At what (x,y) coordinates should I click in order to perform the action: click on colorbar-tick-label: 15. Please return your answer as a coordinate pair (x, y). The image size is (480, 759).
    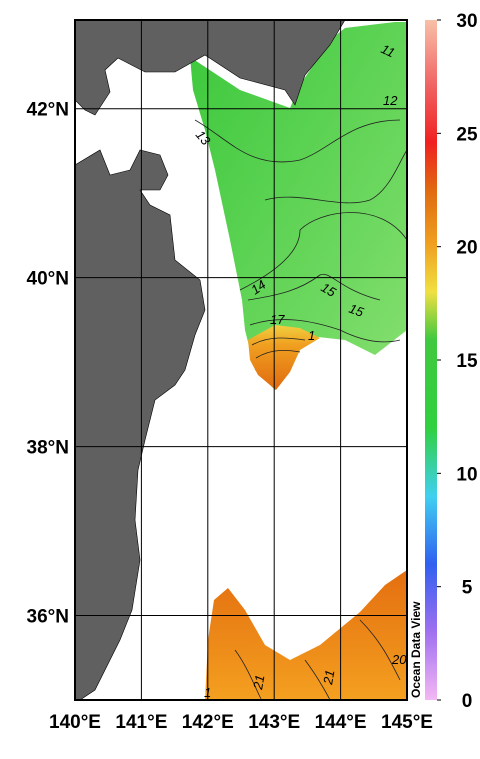
    Looking at the image, I should click on (467, 361).